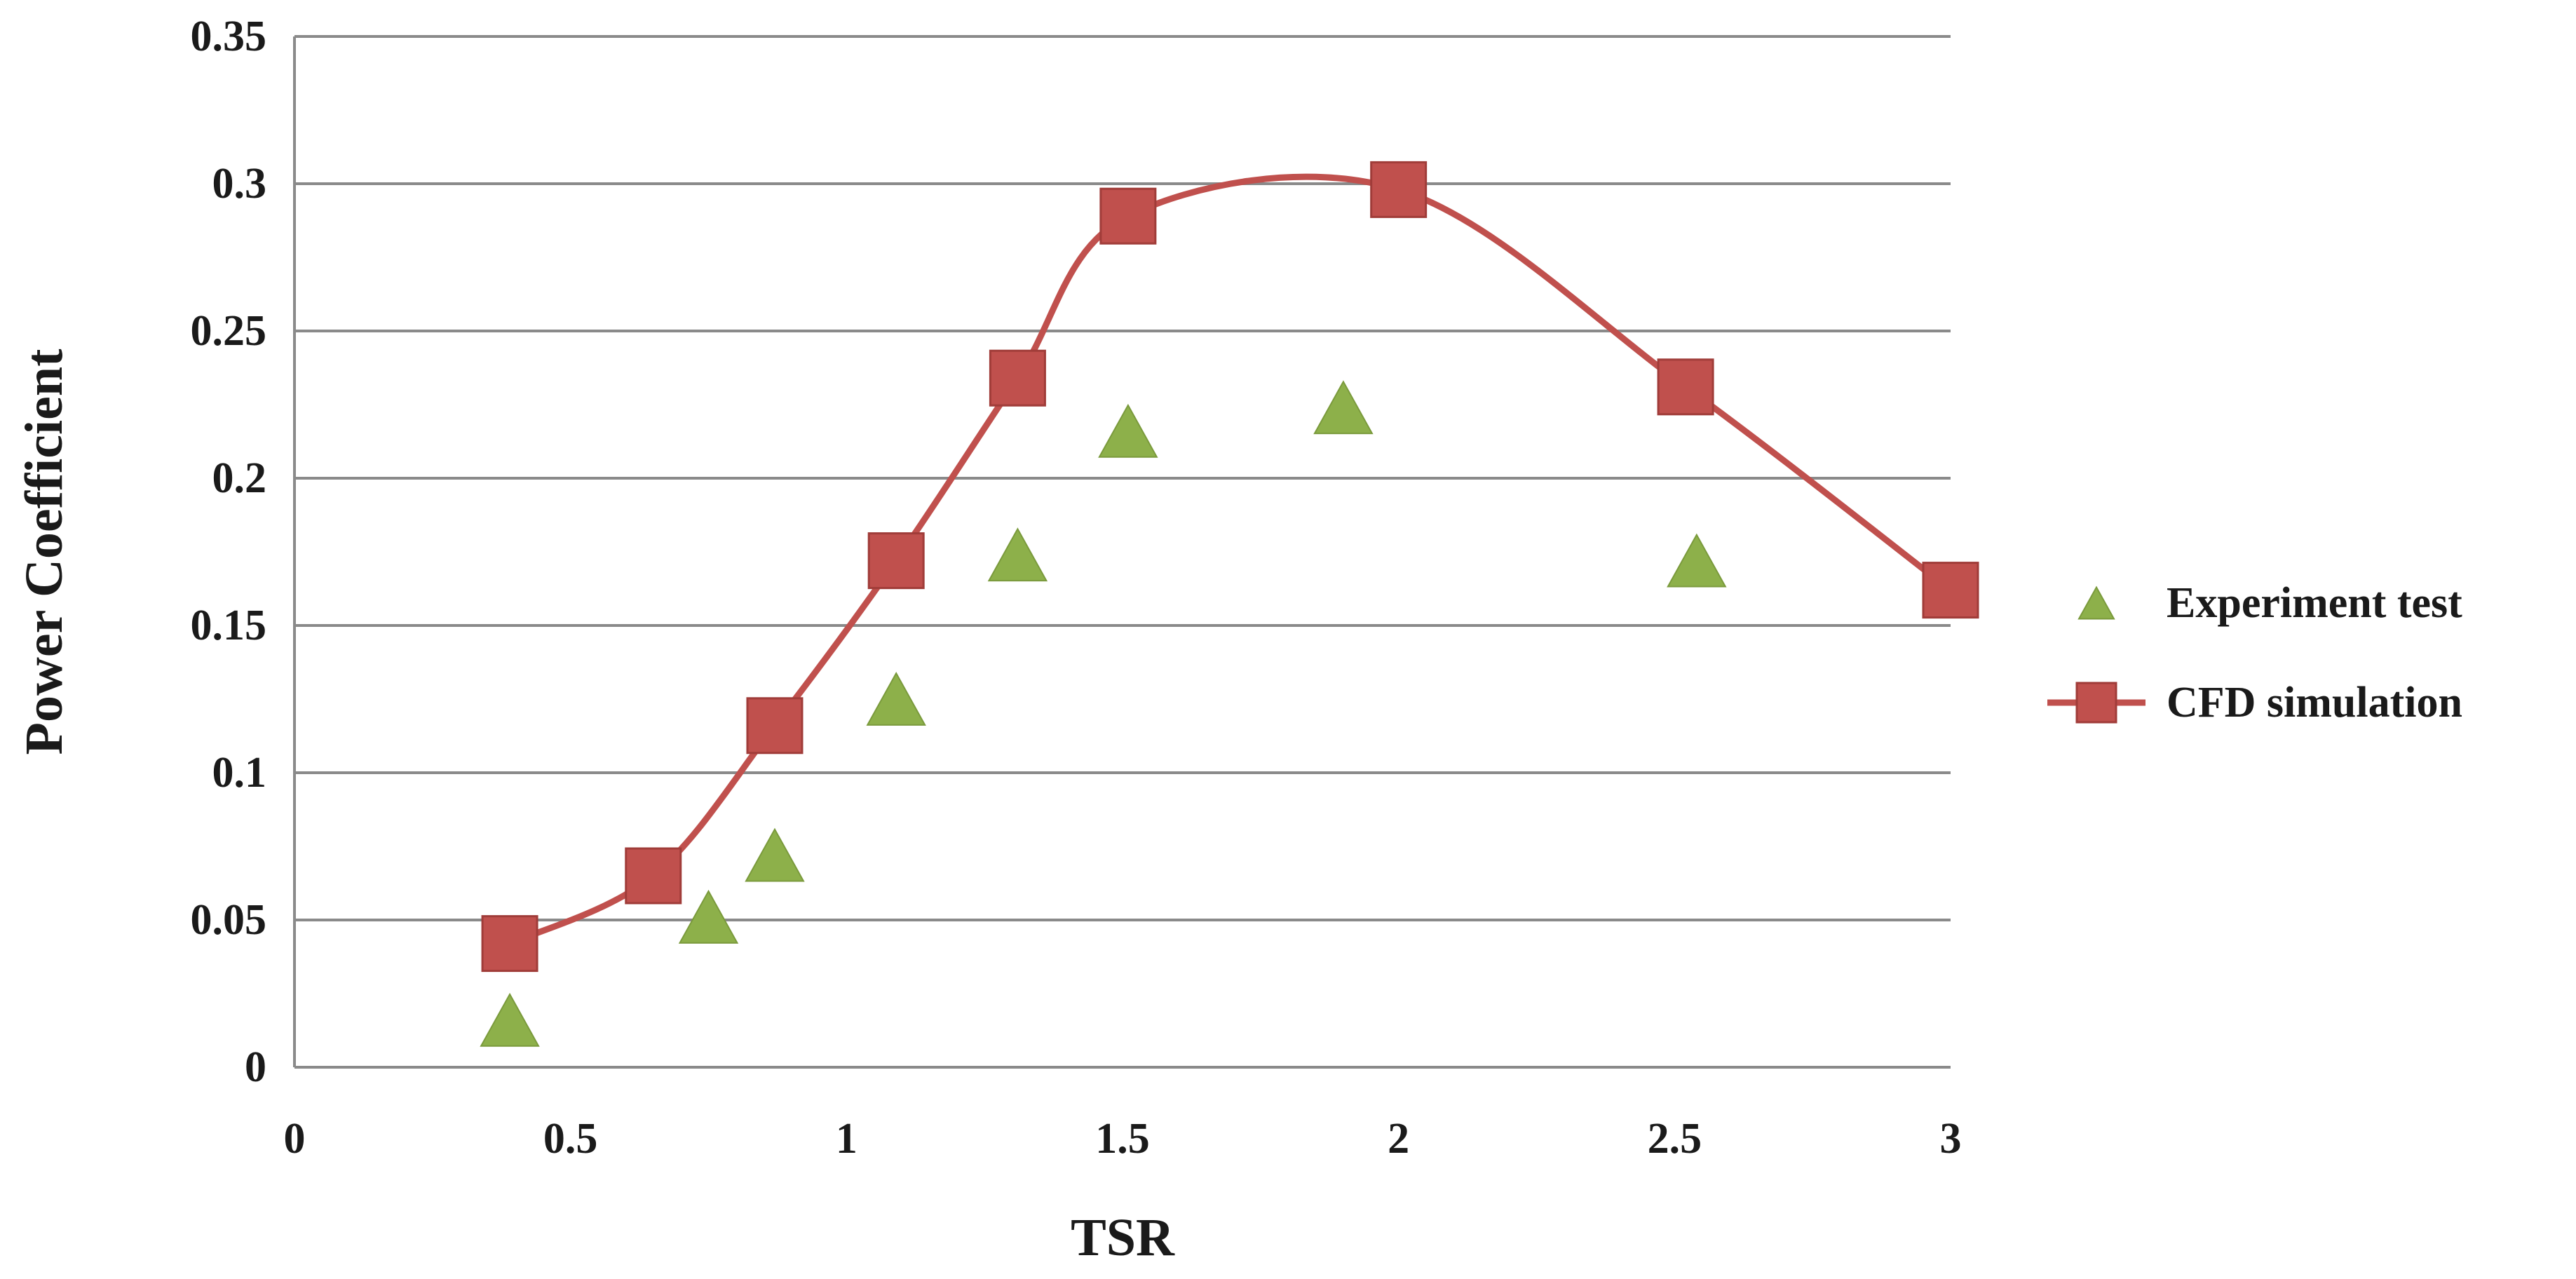  Describe the element at coordinates (229, 625) in the screenshot. I see `y-tick-label: 0.15` at that location.